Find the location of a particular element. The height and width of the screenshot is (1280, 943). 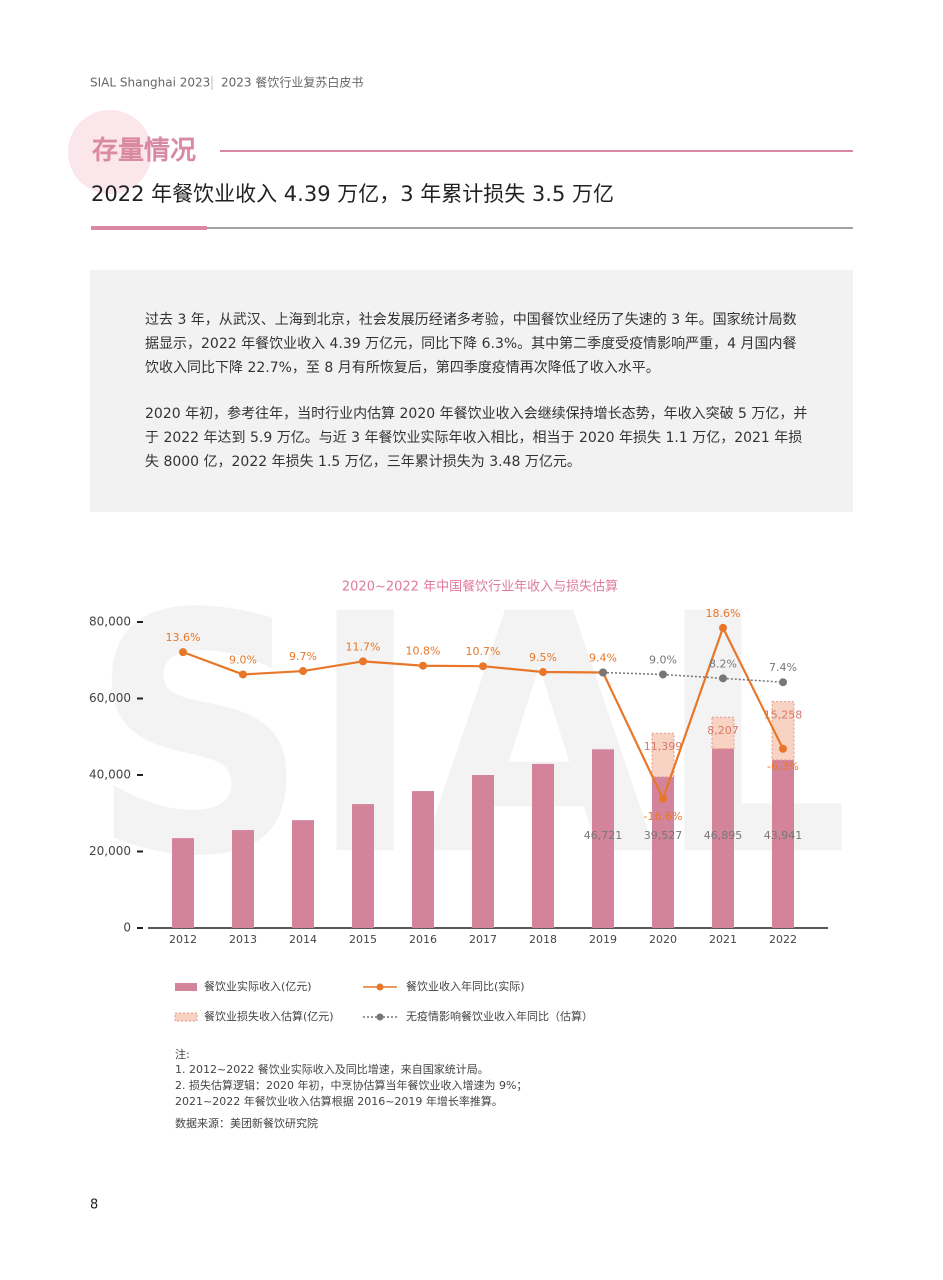

data-label: 43,941 is located at coordinates (783, 835).